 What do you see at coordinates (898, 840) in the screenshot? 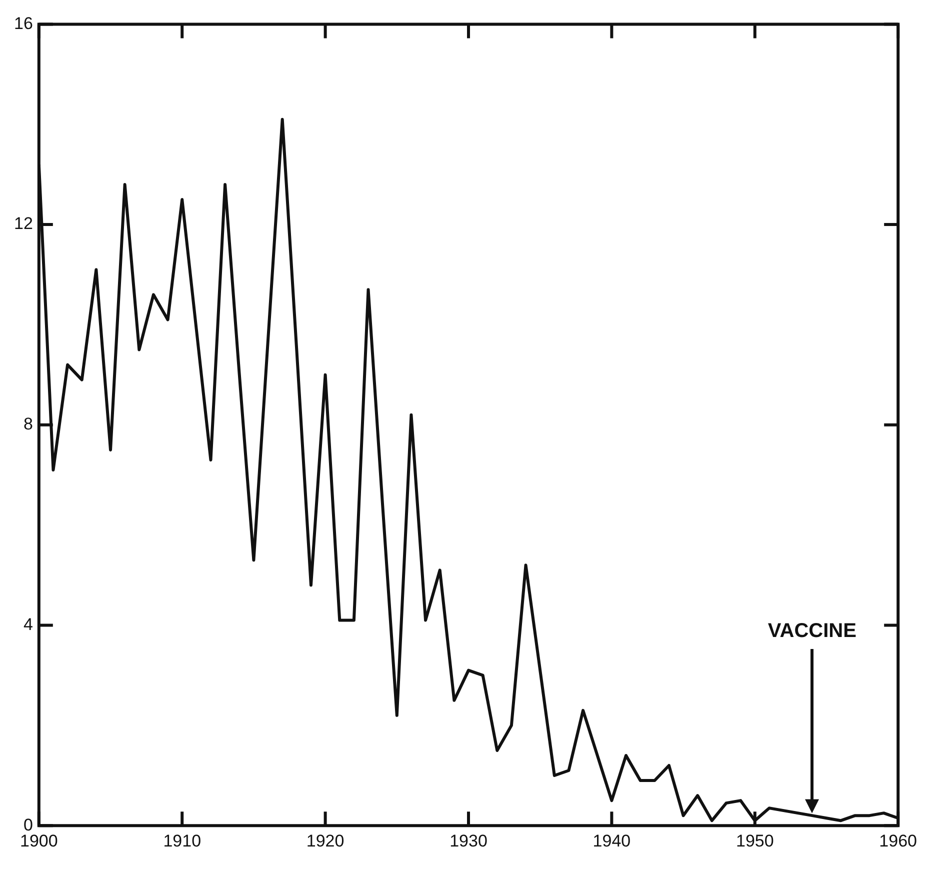
I see `x-tick-label: 1960` at bounding box center [898, 840].